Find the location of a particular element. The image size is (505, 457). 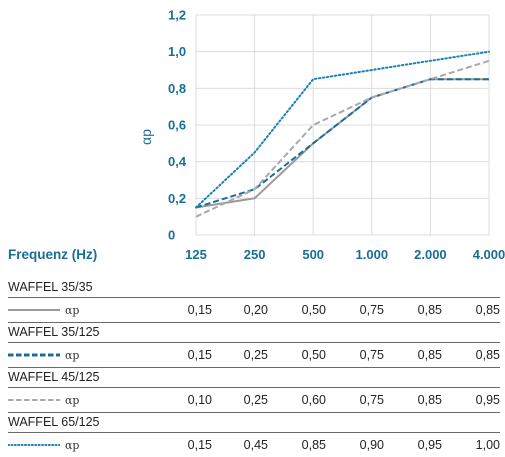

table-cell: 0,45 is located at coordinates (255, 445).